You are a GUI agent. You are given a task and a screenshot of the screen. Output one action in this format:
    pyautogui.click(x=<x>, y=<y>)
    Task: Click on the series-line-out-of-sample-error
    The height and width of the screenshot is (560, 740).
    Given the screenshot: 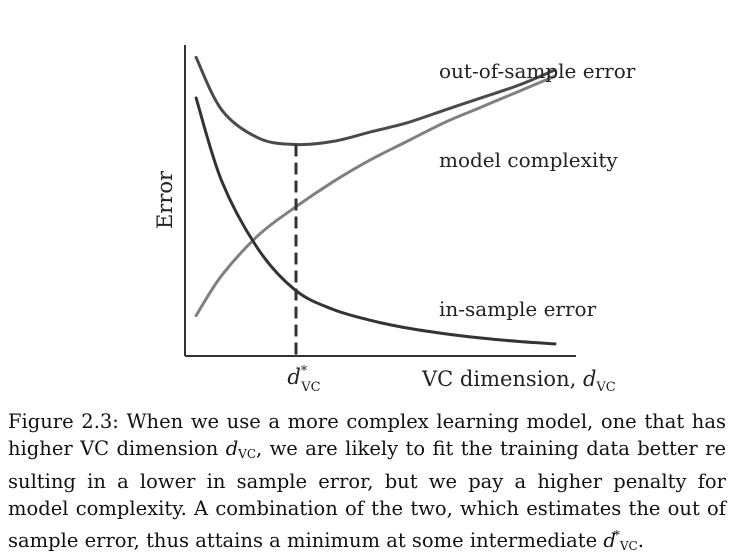 What is the action you would take?
    pyautogui.click(x=375, y=101)
    